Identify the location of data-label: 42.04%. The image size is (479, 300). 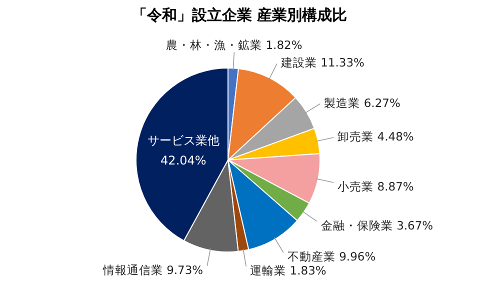
(183, 161).